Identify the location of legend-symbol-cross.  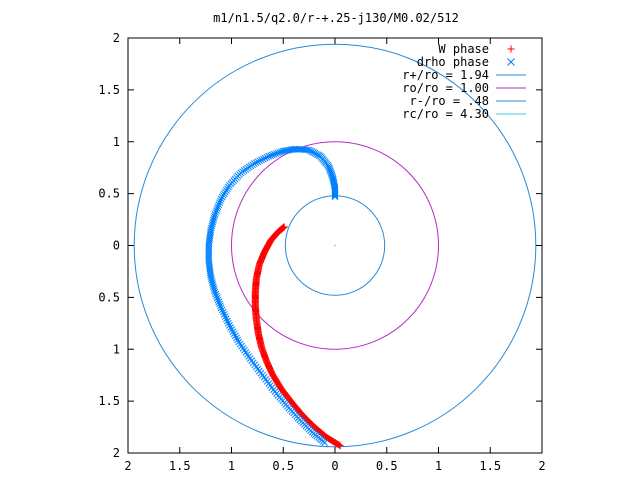
(511, 62).